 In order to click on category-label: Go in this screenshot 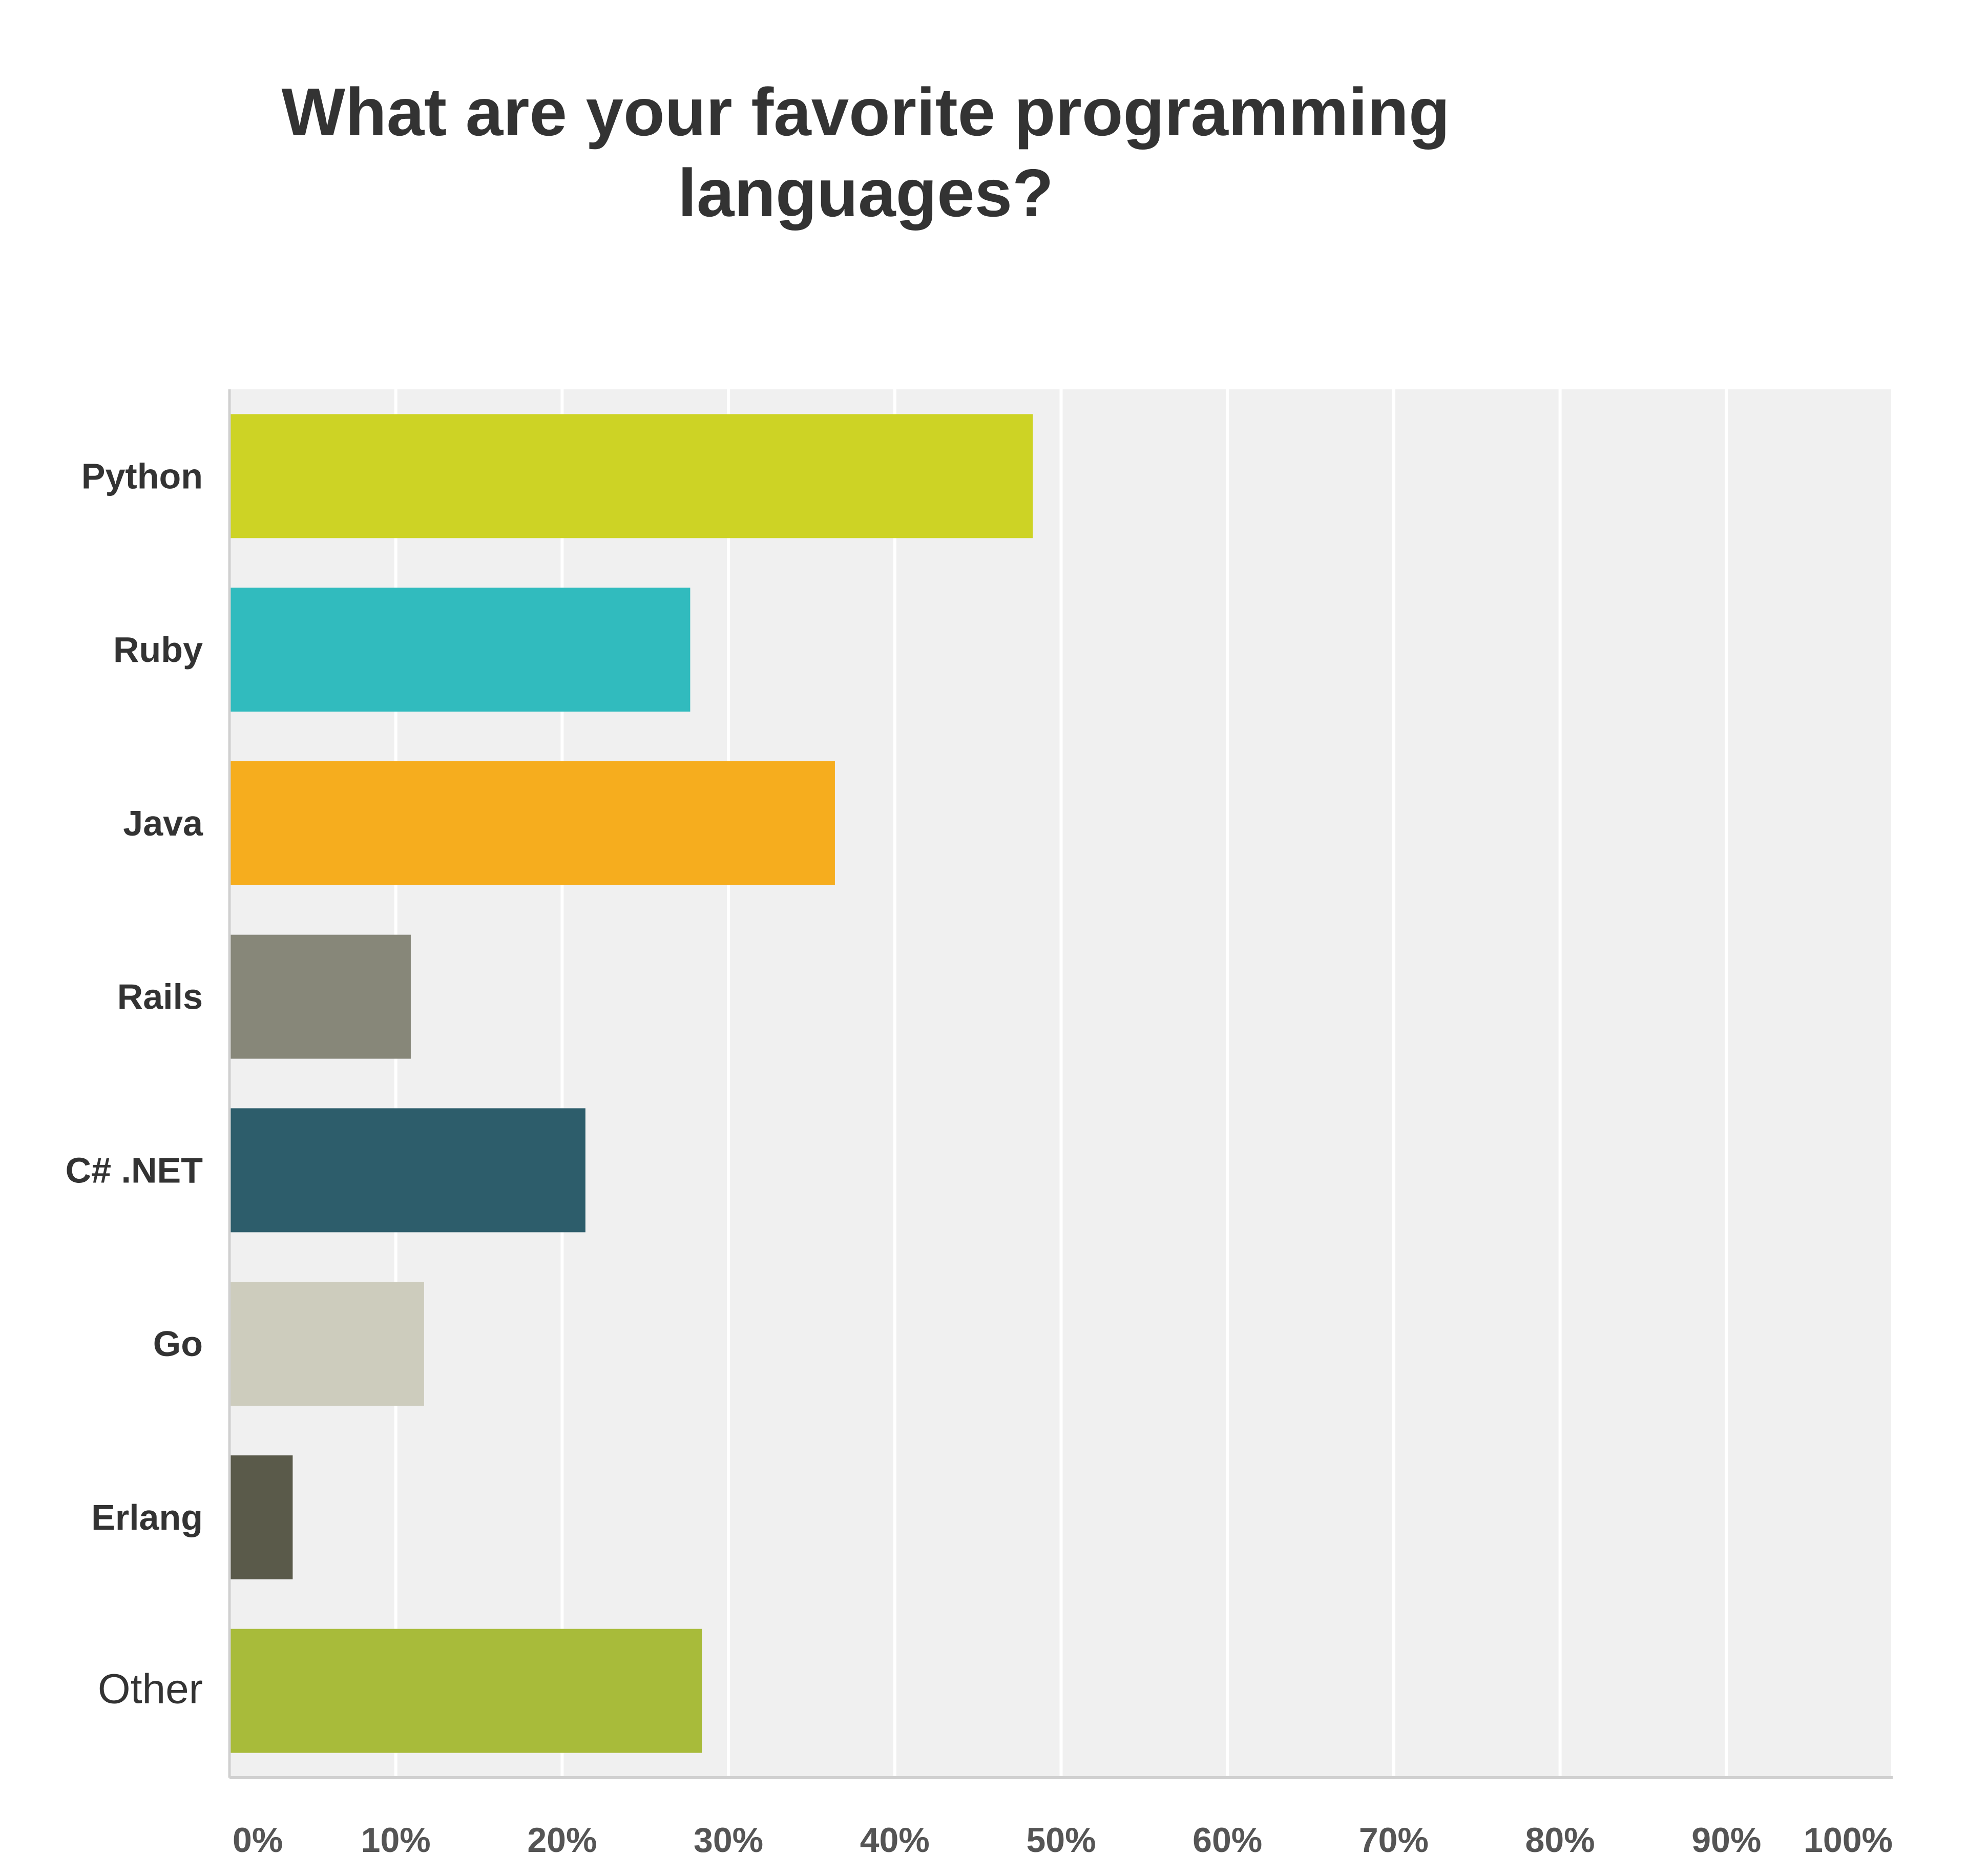, I will do `click(178, 1344)`.